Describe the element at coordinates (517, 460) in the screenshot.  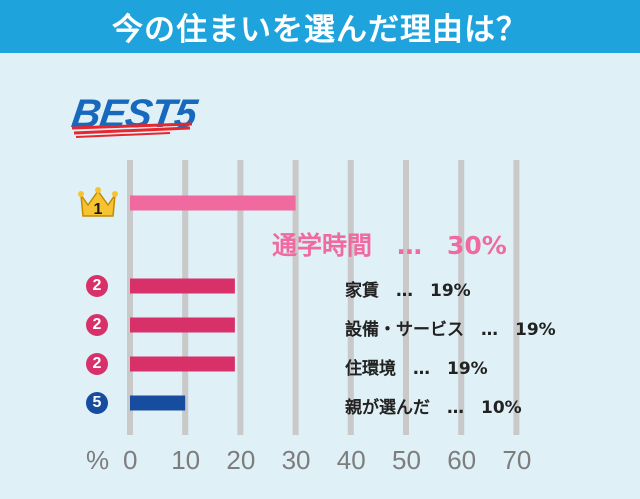
I see `x-tick-label: 70` at that location.